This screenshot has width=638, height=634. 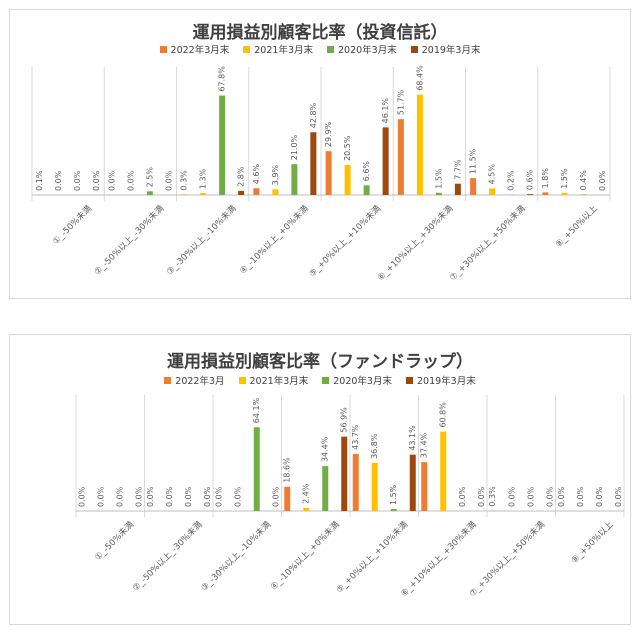 I want to click on category-label: ②_-50%以上_-30%未満, so click(x=167, y=556).